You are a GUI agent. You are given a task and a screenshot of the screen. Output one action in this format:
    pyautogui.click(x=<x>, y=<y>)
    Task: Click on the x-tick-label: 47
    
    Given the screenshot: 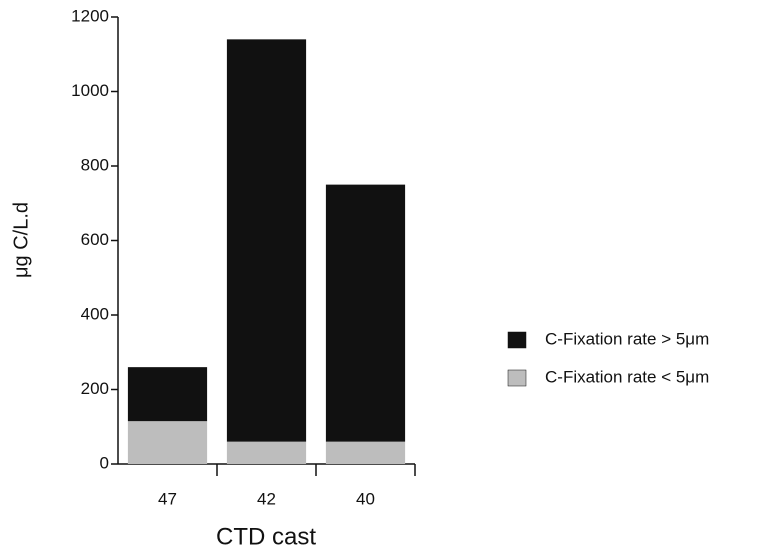 What is the action you would take?
    pyautogui.click(x=167, y=498)
    